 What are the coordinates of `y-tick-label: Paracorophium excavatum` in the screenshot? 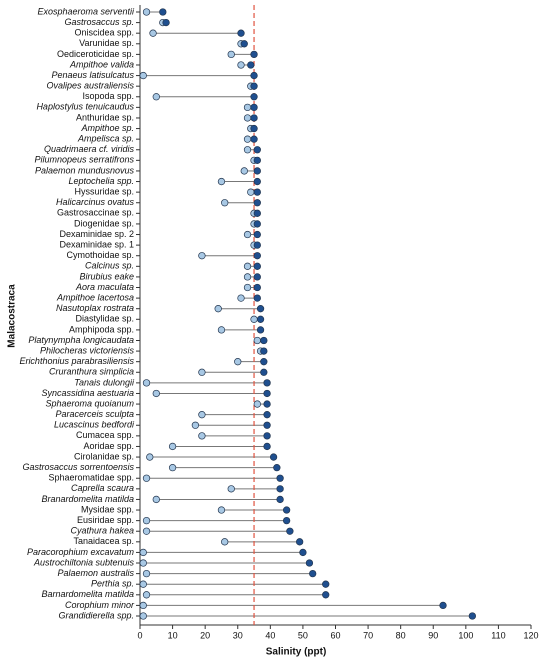 It's located at (81, 552).